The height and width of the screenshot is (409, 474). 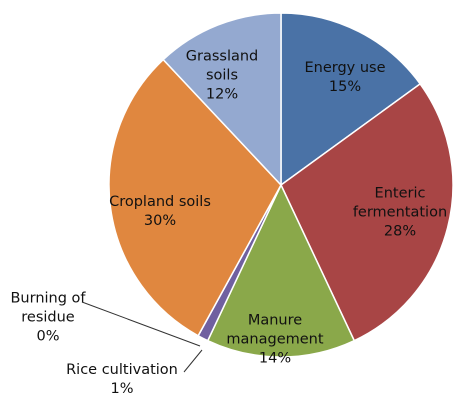 I want to click on slice-label: Rice cultivation 1%, so click(x=122, y=380).